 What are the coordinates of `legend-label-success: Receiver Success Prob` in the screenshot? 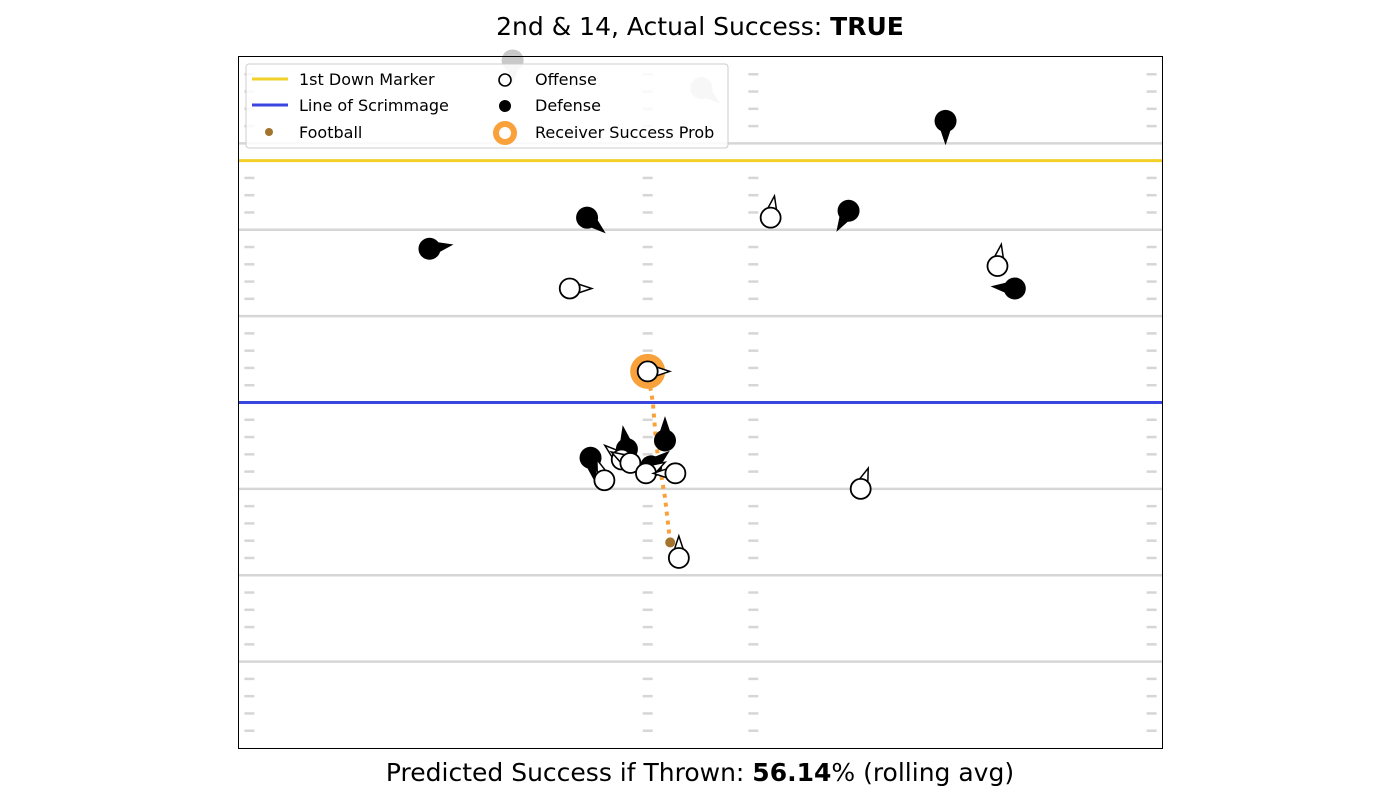 It's located at (624, 132).